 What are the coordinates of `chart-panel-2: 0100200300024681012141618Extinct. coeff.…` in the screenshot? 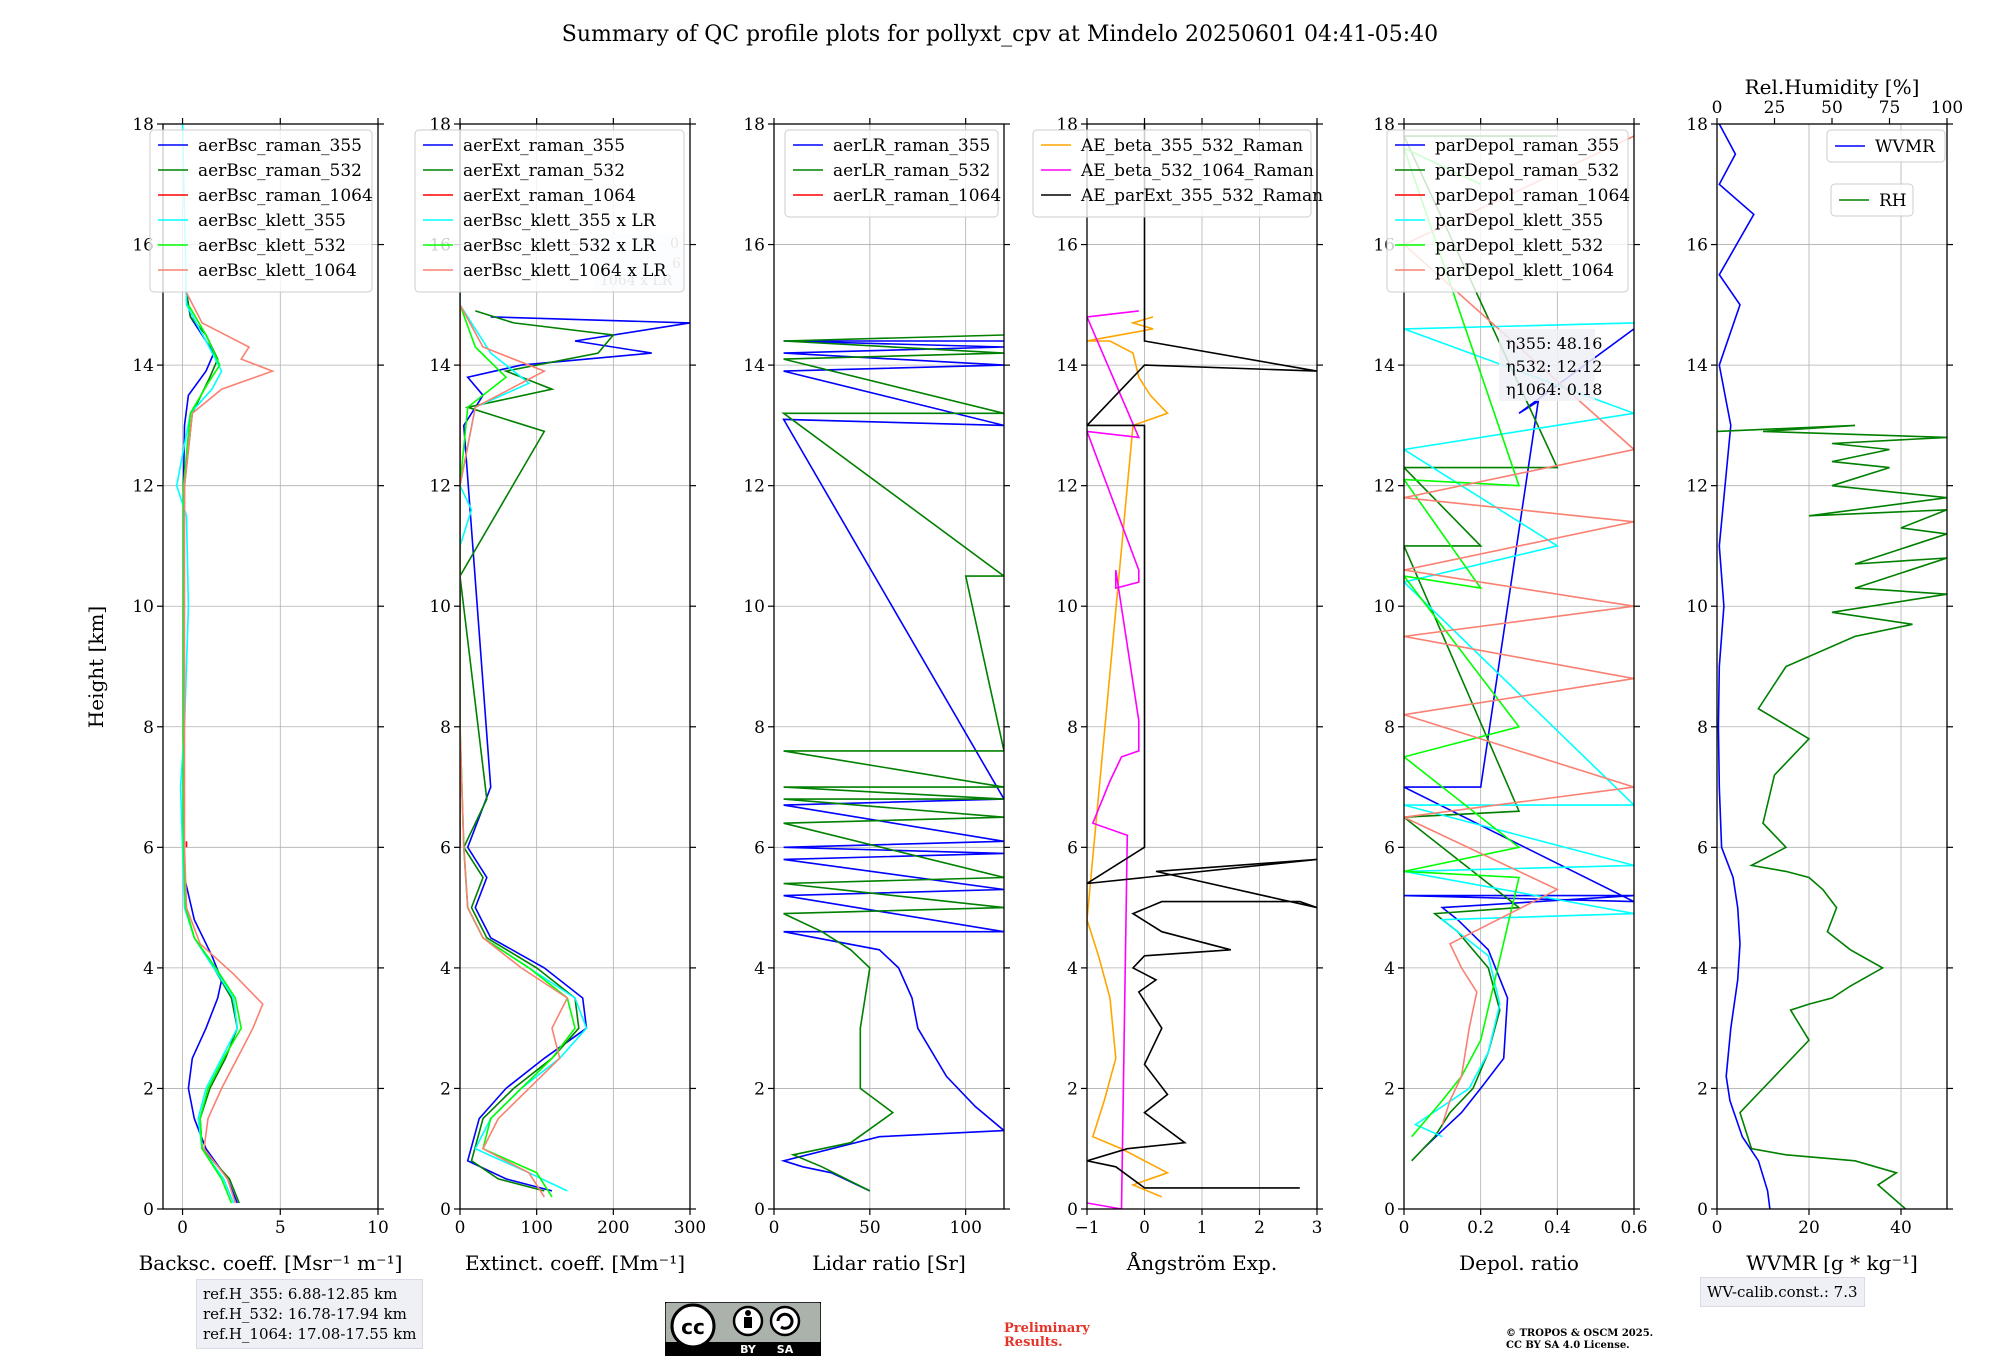 It's located at (560, 695).